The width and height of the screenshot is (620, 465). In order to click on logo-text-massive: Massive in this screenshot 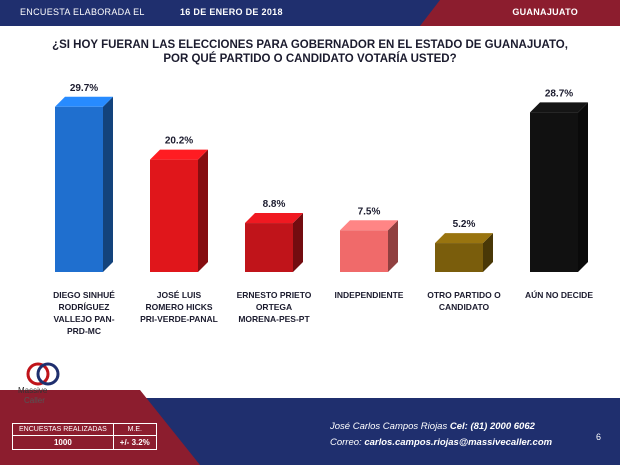, I will do `click(33, 390)`.